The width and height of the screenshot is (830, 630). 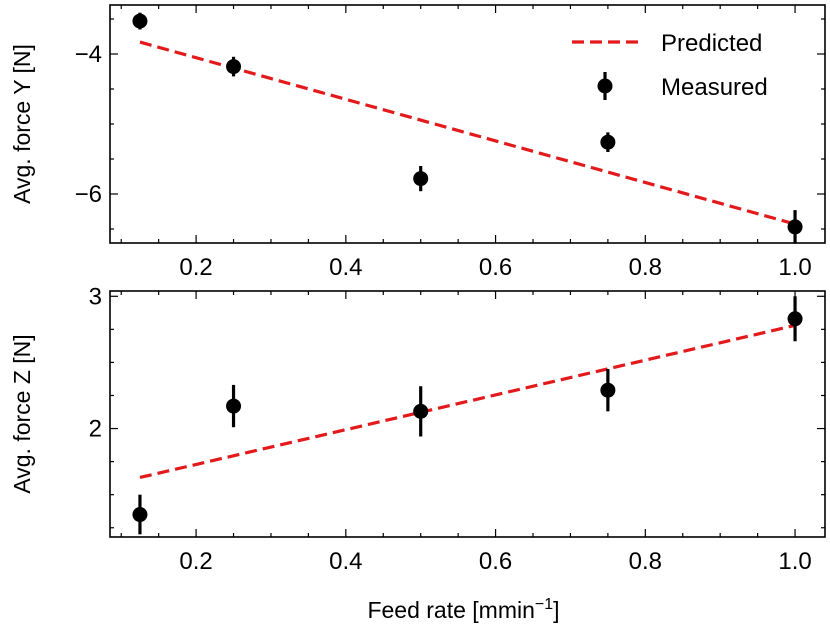 What do you see at coordinates (22, 413) in the screenshot?
I see `y-axis-label: Avg. force Z [N]` at bounding box center [22, 413].